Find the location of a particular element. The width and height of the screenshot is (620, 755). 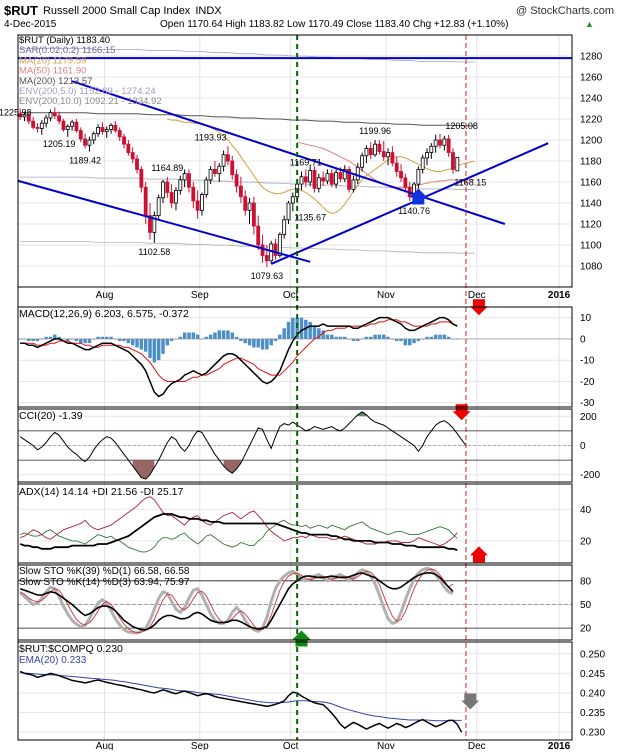

ratio-line is located at coordinates (241, 701).